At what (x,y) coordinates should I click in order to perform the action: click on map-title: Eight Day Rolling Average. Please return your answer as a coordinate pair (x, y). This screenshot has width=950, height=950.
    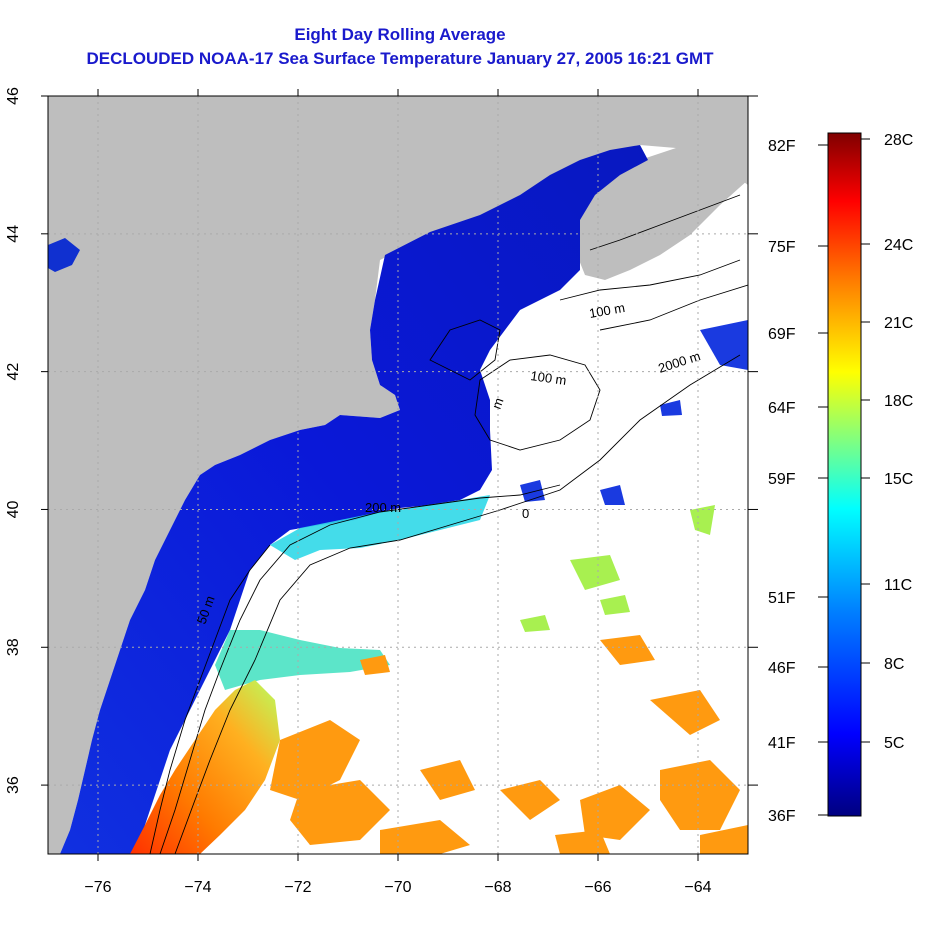
    Looking at the image, I should click on (400, 34).